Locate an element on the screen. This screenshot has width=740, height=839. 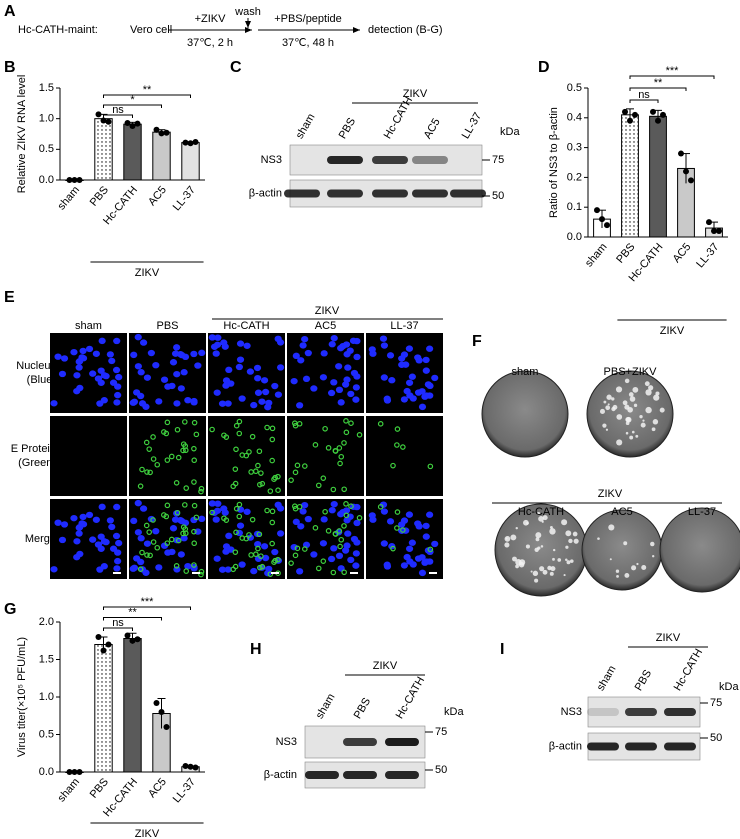
x-tick-label: AC5 is located at coordinates (157, 788).